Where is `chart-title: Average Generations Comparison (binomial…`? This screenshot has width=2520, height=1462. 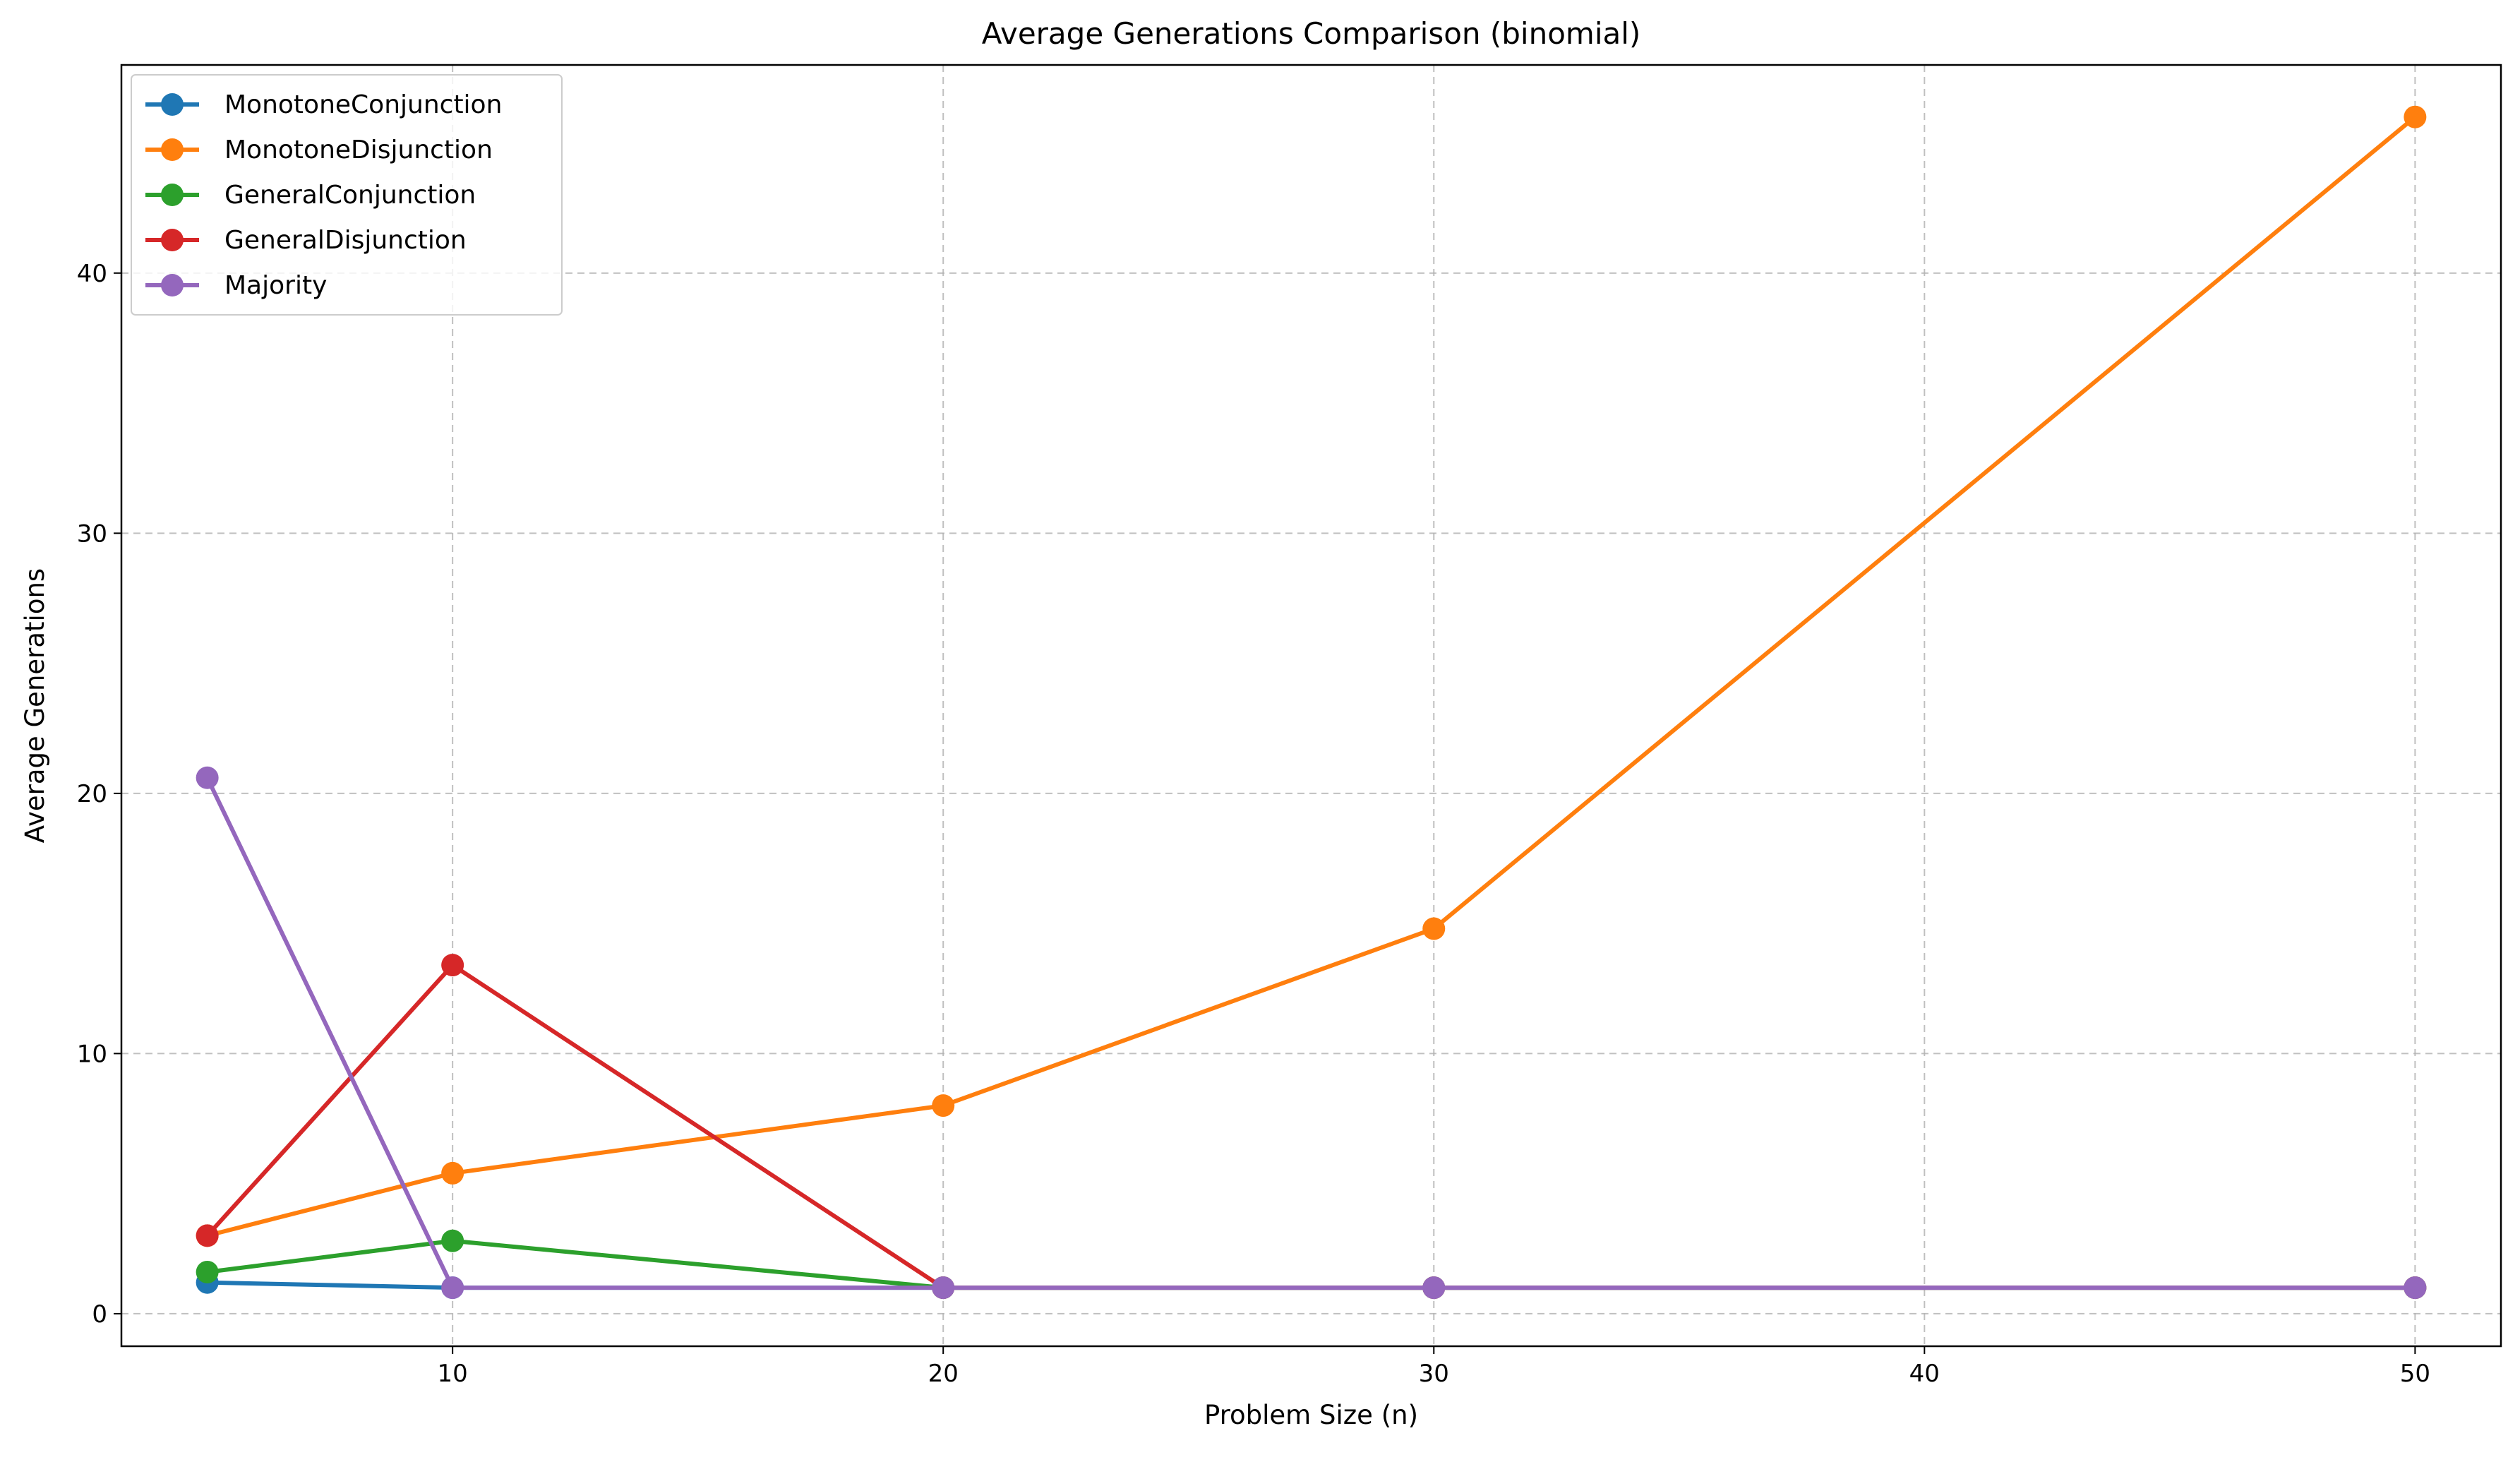 chart-title: Average Generations Comparison (binomial… is located at coordinates (1312, 33).